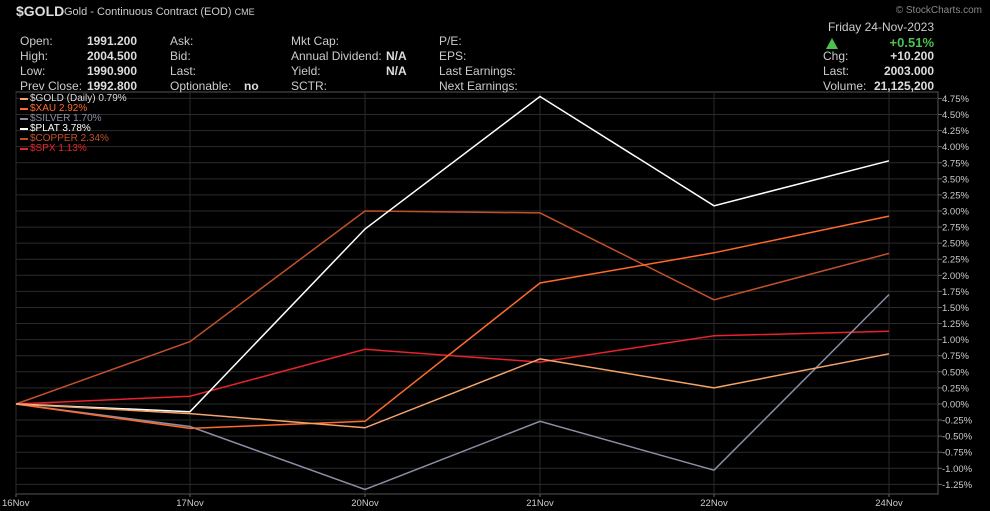 Image resolution: width=990 pixels, height=511 pixels. I want to click on x-tick-label: 24Nov, so click(889, 503).